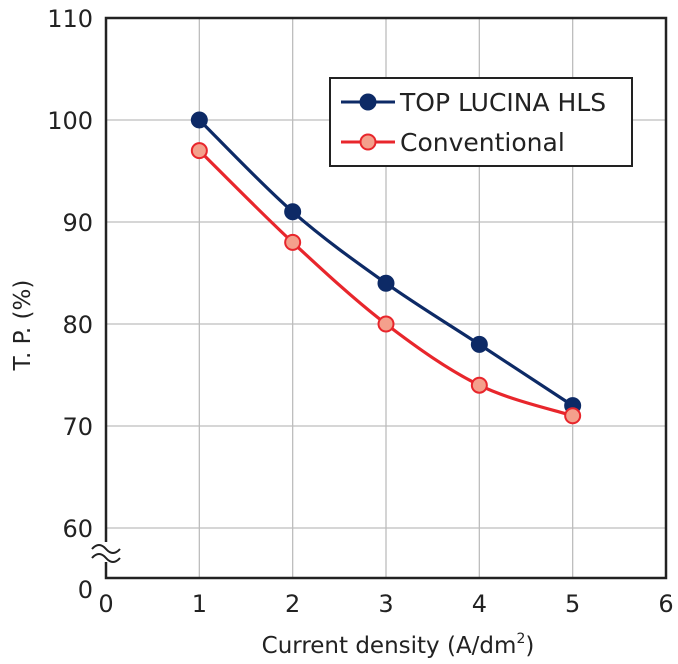 The height and width of the screenshot is (664, 678). Describe the element at coordinates (70, 19) in the screenshot. I see `y-tick-label-5: 110` at that location.